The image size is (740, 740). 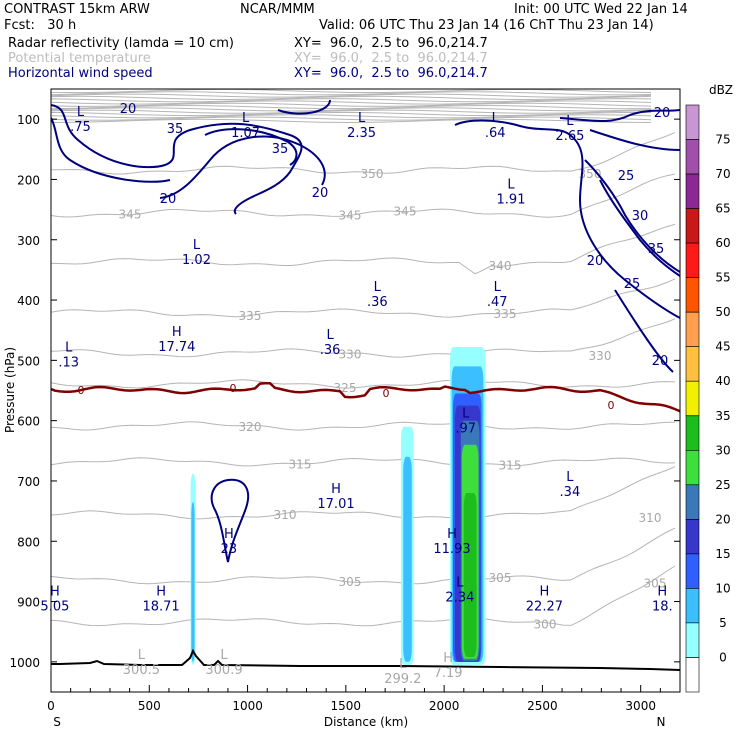 What do you see at coordinates (330, 350) in the screenshot?
I see `extremum-value: .36` at bounding box center [330, 350].